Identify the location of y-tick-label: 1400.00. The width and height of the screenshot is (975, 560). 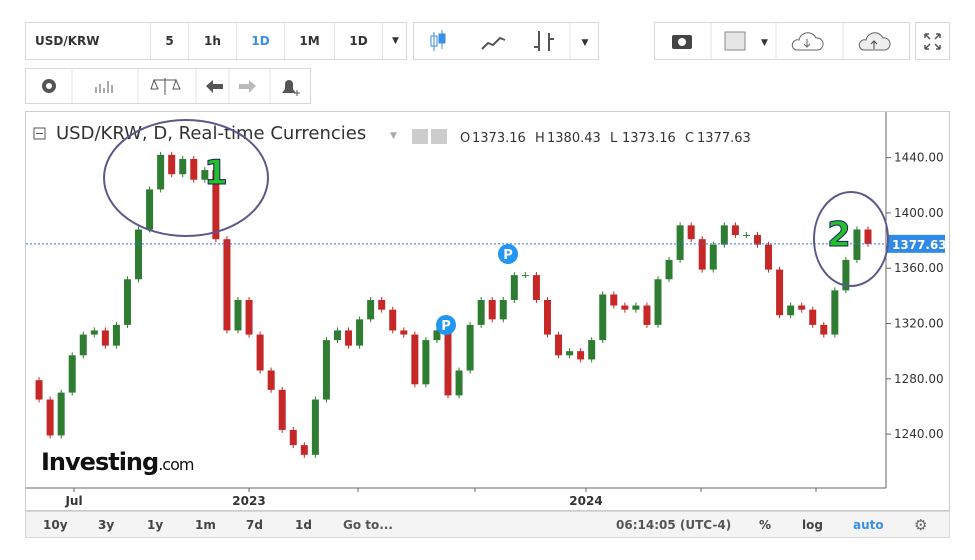
(919, 213).